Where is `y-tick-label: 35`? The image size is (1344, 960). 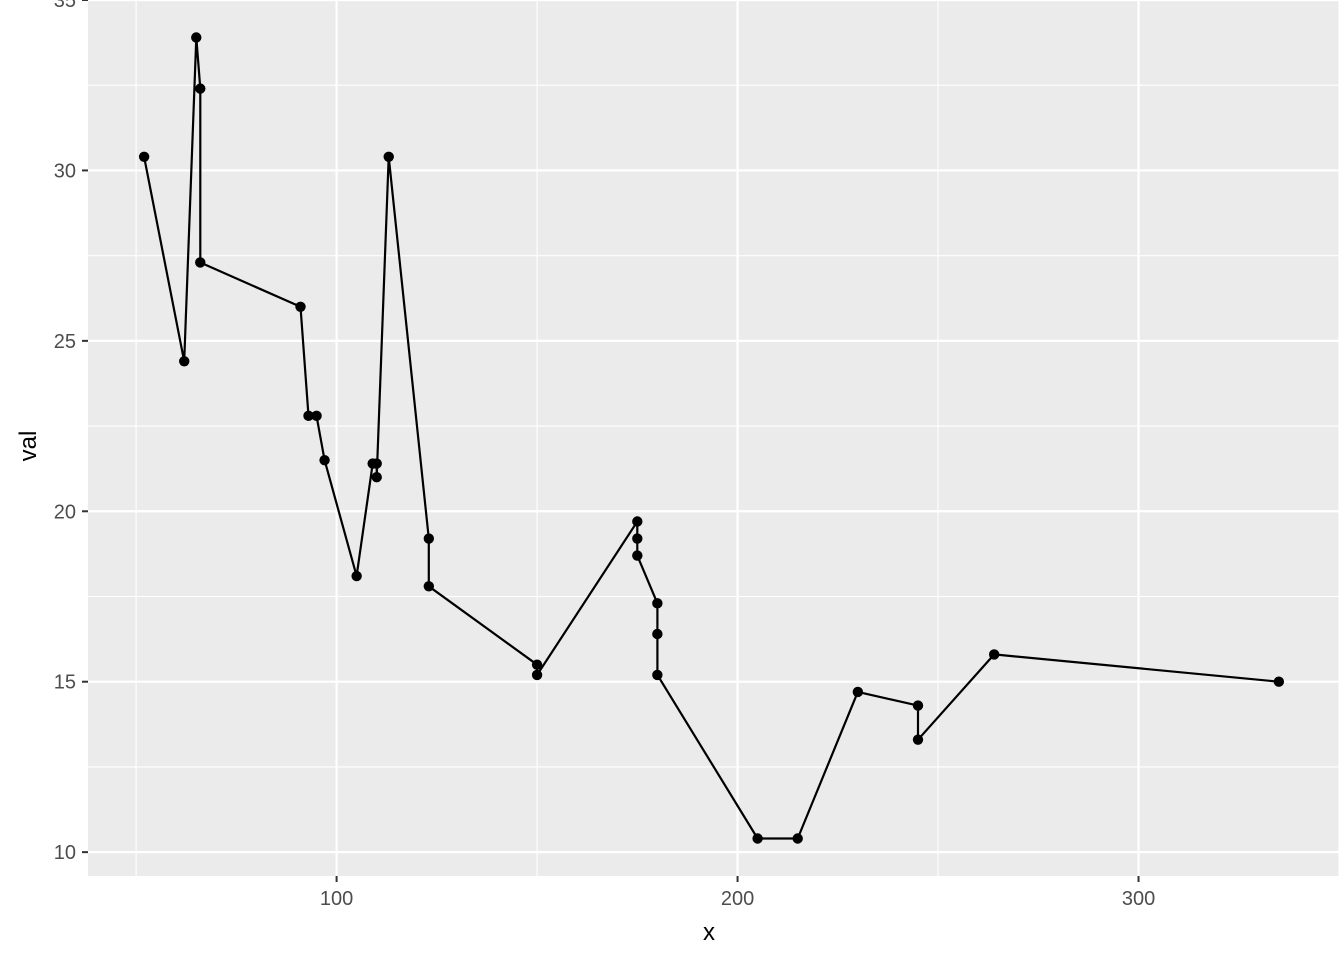 y-tick-label: 35 is located at coordinates (65, 6).